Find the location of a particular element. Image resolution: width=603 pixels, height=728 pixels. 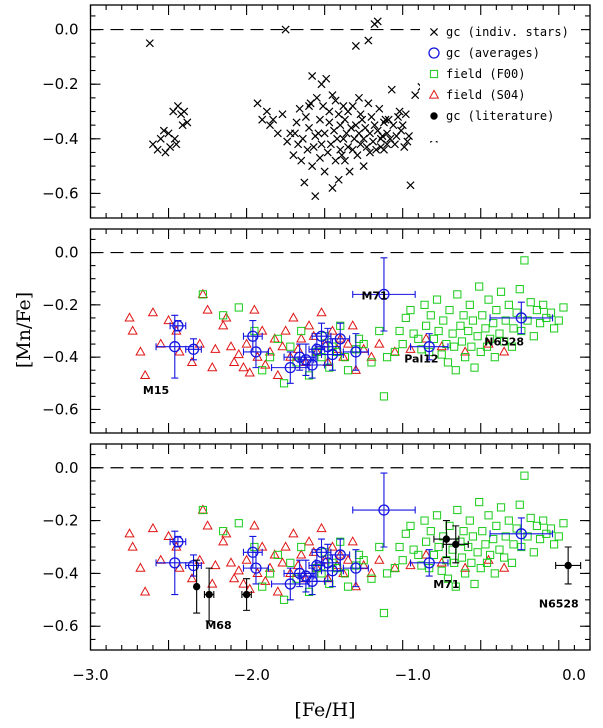

y-tick-labels: 0.0 −0.2 −0.4 −0.6 is located at coordinates (60, 112).